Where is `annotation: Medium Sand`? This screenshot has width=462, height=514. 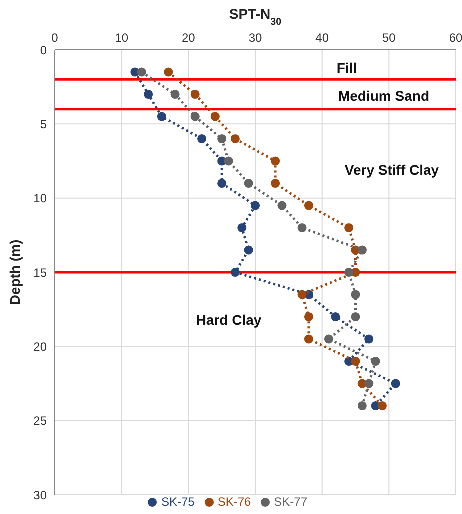 annotation: Medium Sand is located at coordinates (384, 96).